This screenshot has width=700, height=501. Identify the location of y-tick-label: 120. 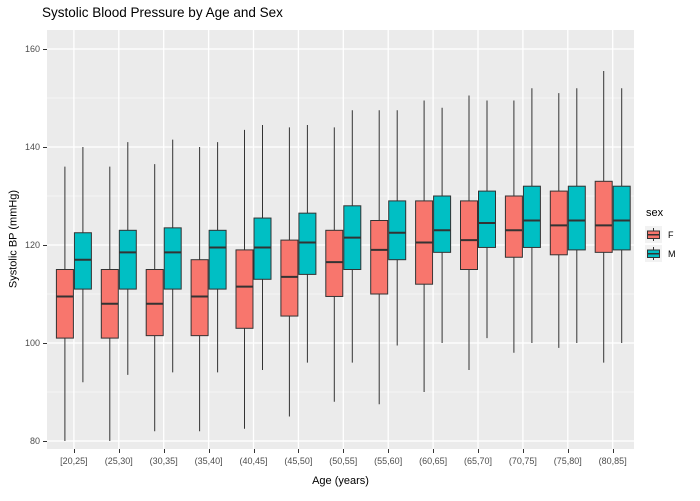
(32, 245).